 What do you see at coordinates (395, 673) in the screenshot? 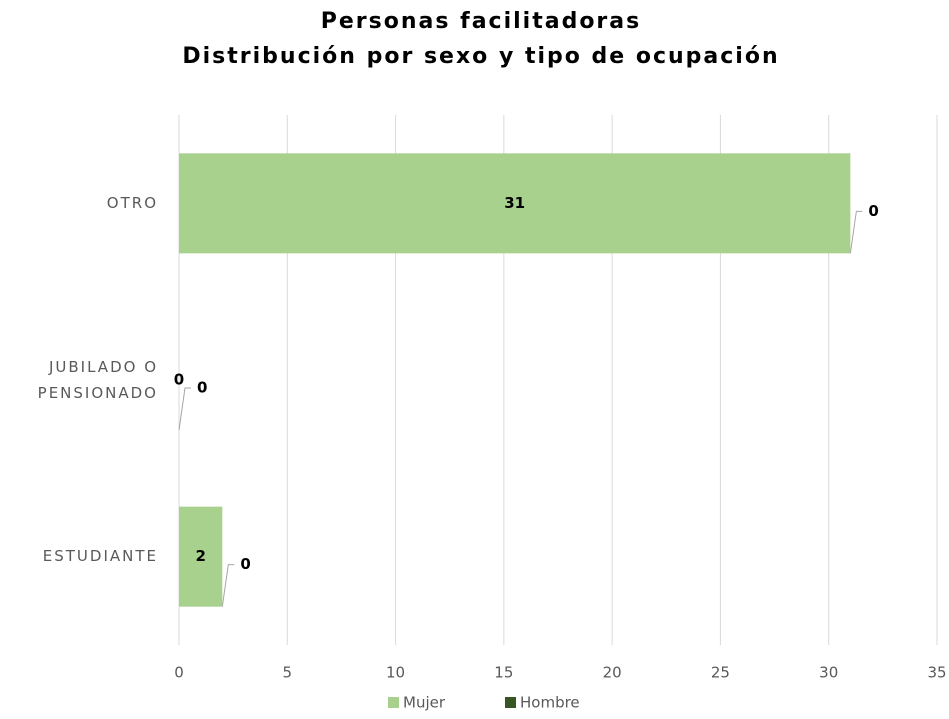
I see `x-tick-label: 10` at bounding box center [395, 673].